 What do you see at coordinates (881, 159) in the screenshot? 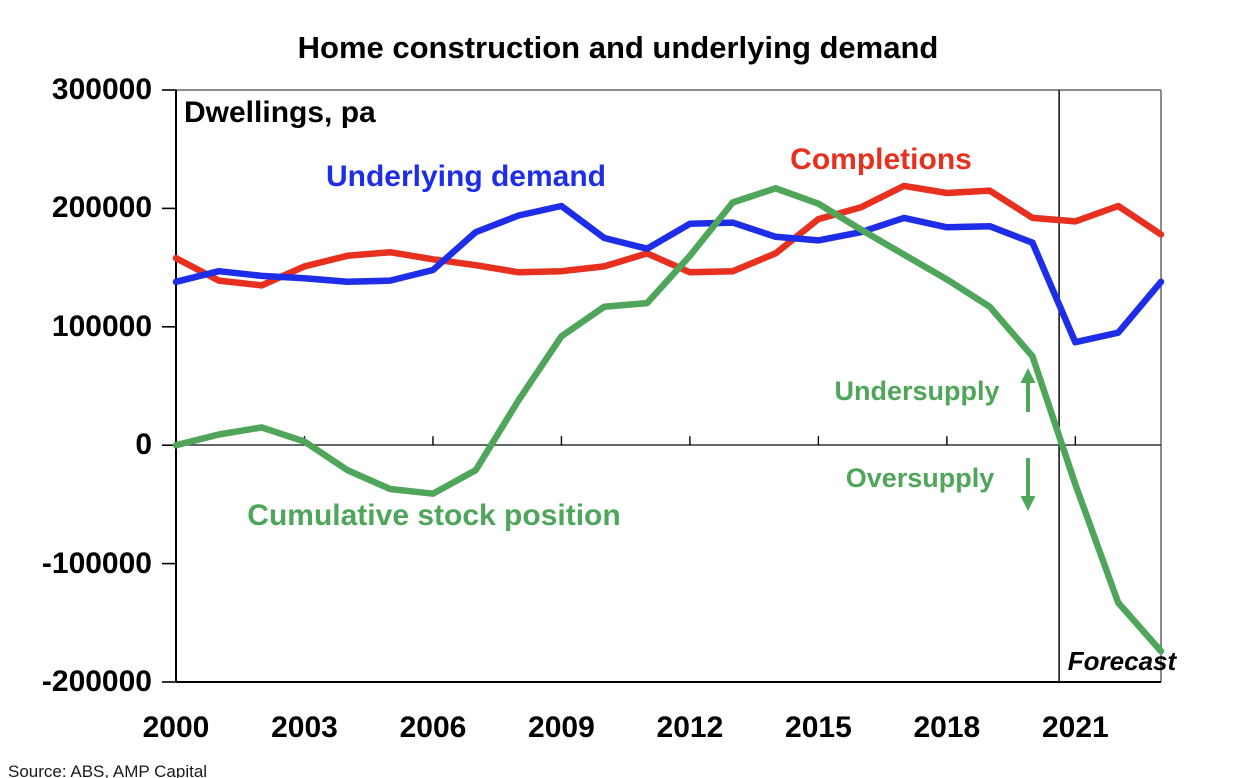
I see `series-label-completions: Completions` at bounding box center [881, 159].